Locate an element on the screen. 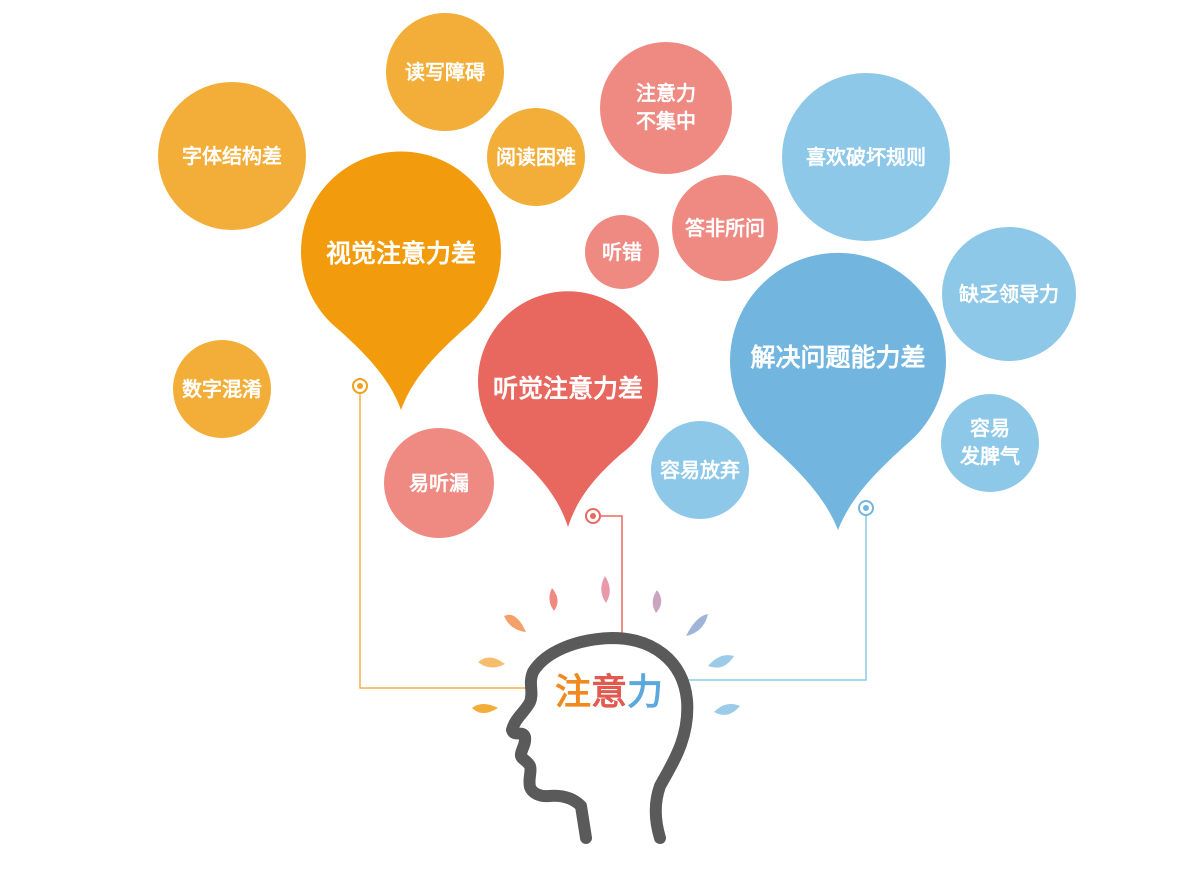 This screenshot has height=875, width=1201. svg-text: 容易放弃 is located at coordinates (700, 470).